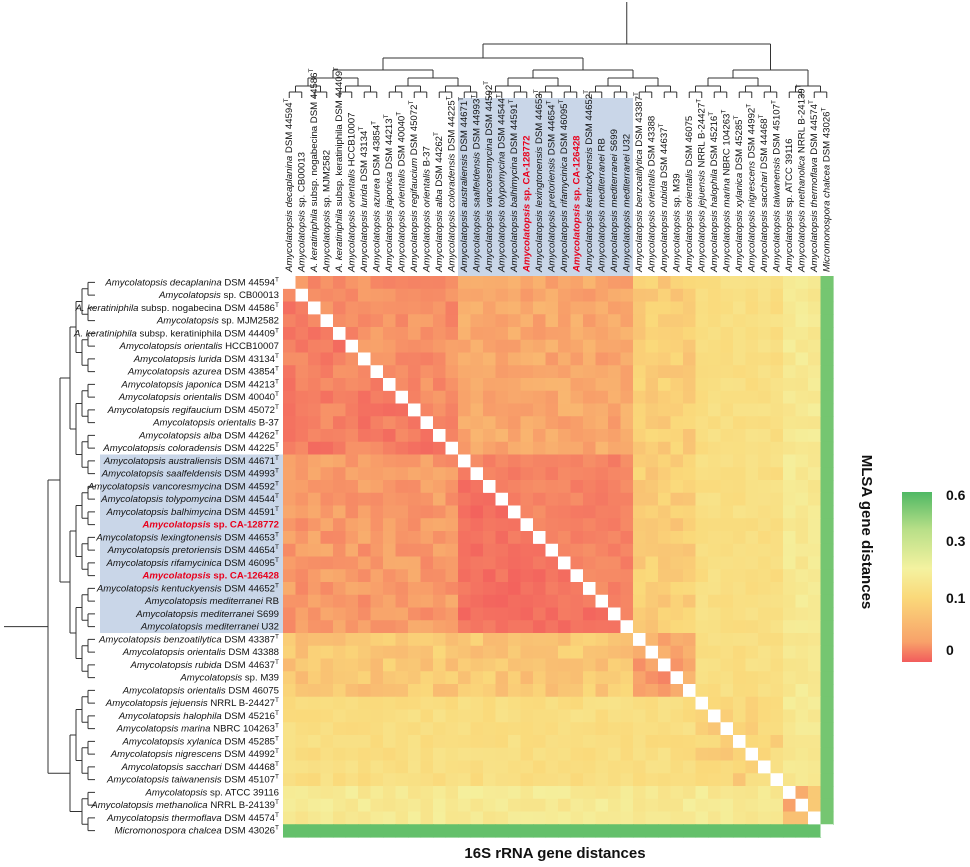 The image size is (970, 867). Describe the element at coordinates (827, 189) in the screenshot. I see `column-label: Micromonospora chalcea DSM 43026T` at that location.